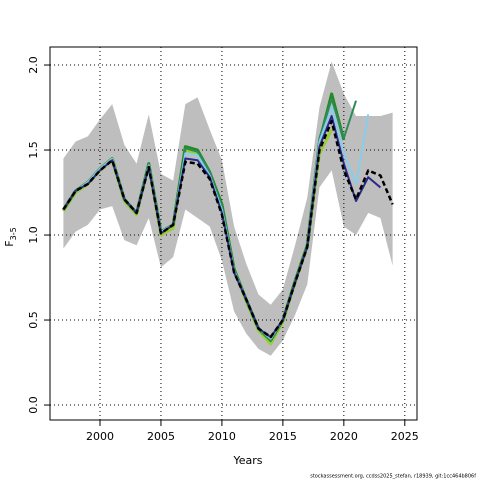 The image size is (480, 484). Describe the element at coordinates (33, 235) in the screenshot. I see `y-tick-label: 1.0` at that location.